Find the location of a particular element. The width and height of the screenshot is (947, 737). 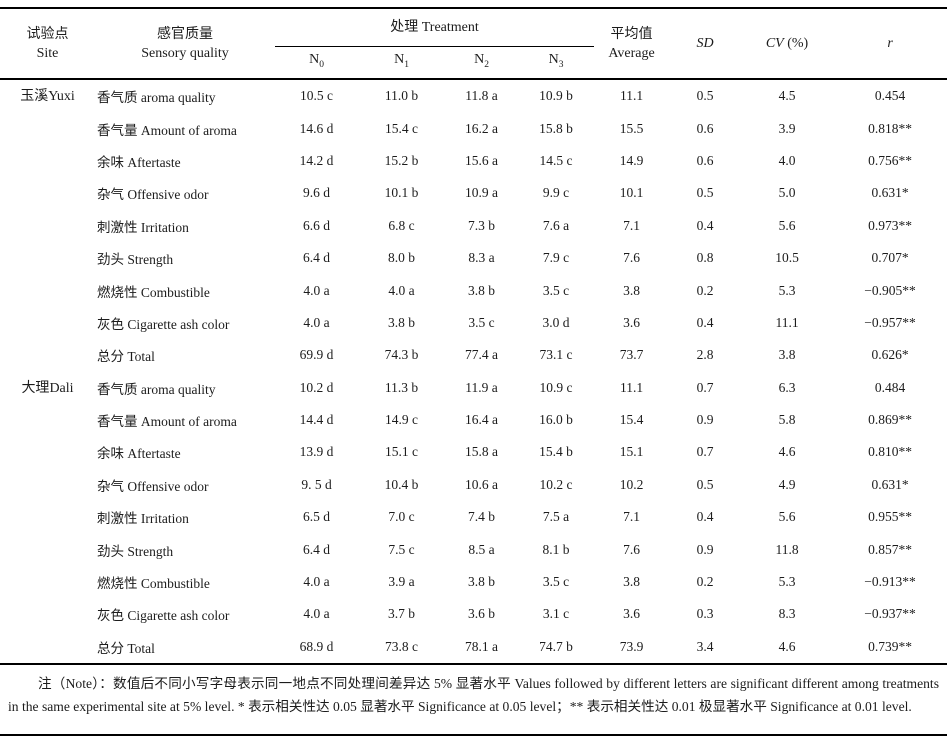

site-name-zh: 玉溪 is located at coordinates (34, 96).